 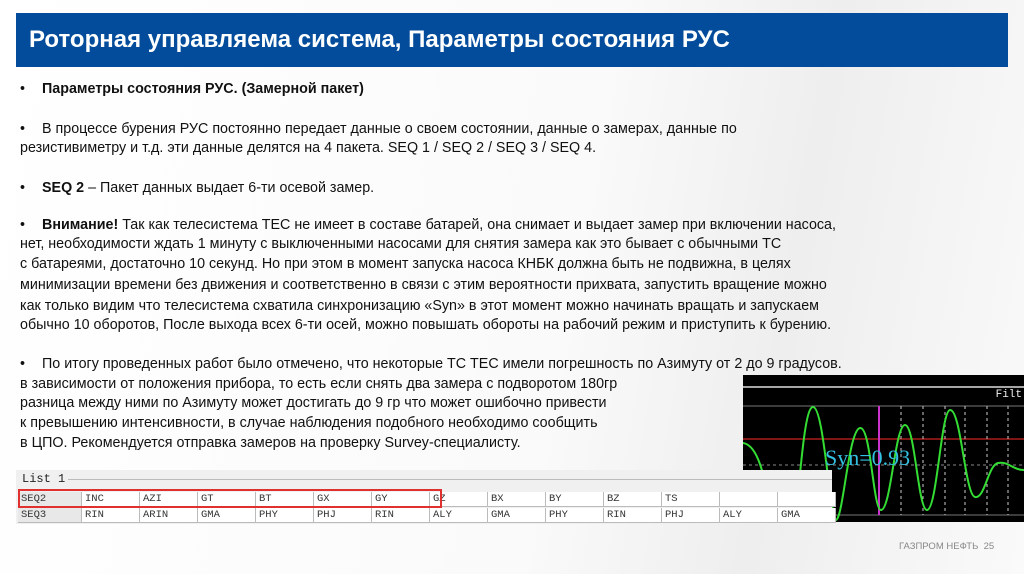 What do you see at coordinates (230, 498) in the screenshot?
I see `seq2-highlight-box` at bounding box center [230, 498].